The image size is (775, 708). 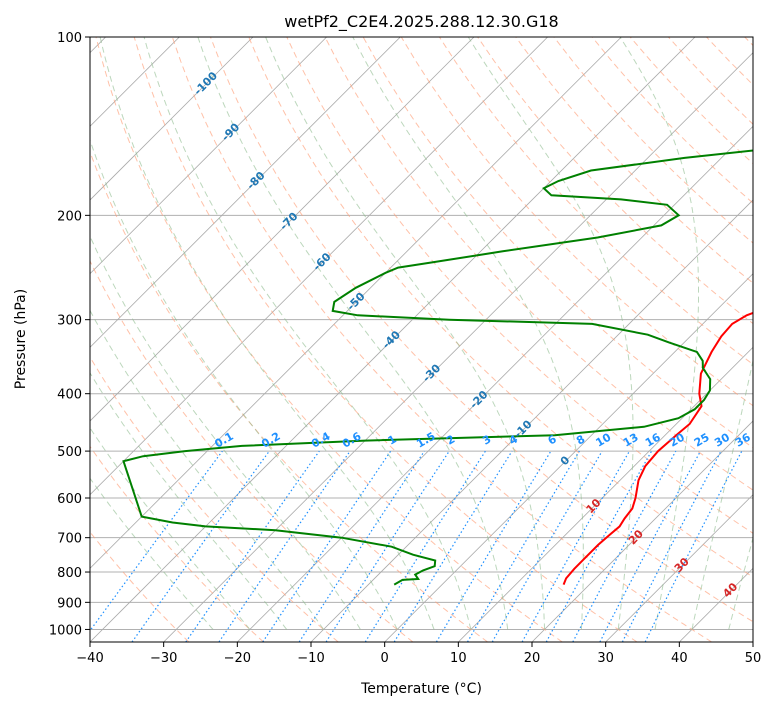 I want to click on isotherm-label: -70, so click(x=288, y=220).